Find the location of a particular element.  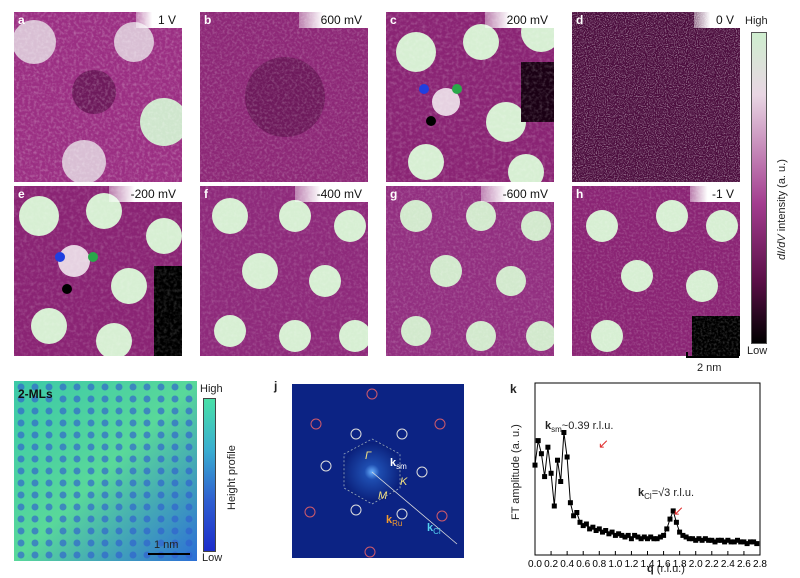

panel-label-d: d is located at coordinates (580, 20).